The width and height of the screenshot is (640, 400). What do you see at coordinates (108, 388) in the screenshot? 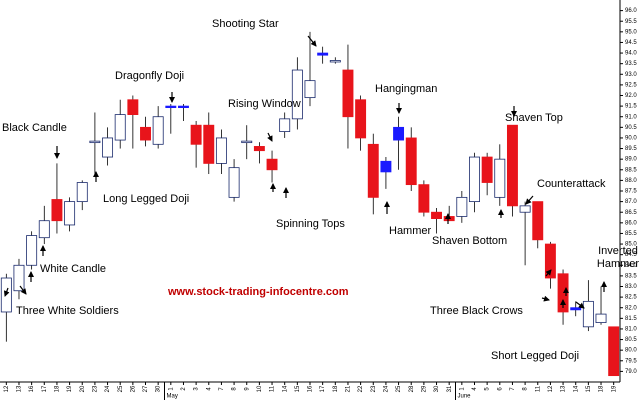
I see `x-tick-label: 24` at bounding box center [108, 388].